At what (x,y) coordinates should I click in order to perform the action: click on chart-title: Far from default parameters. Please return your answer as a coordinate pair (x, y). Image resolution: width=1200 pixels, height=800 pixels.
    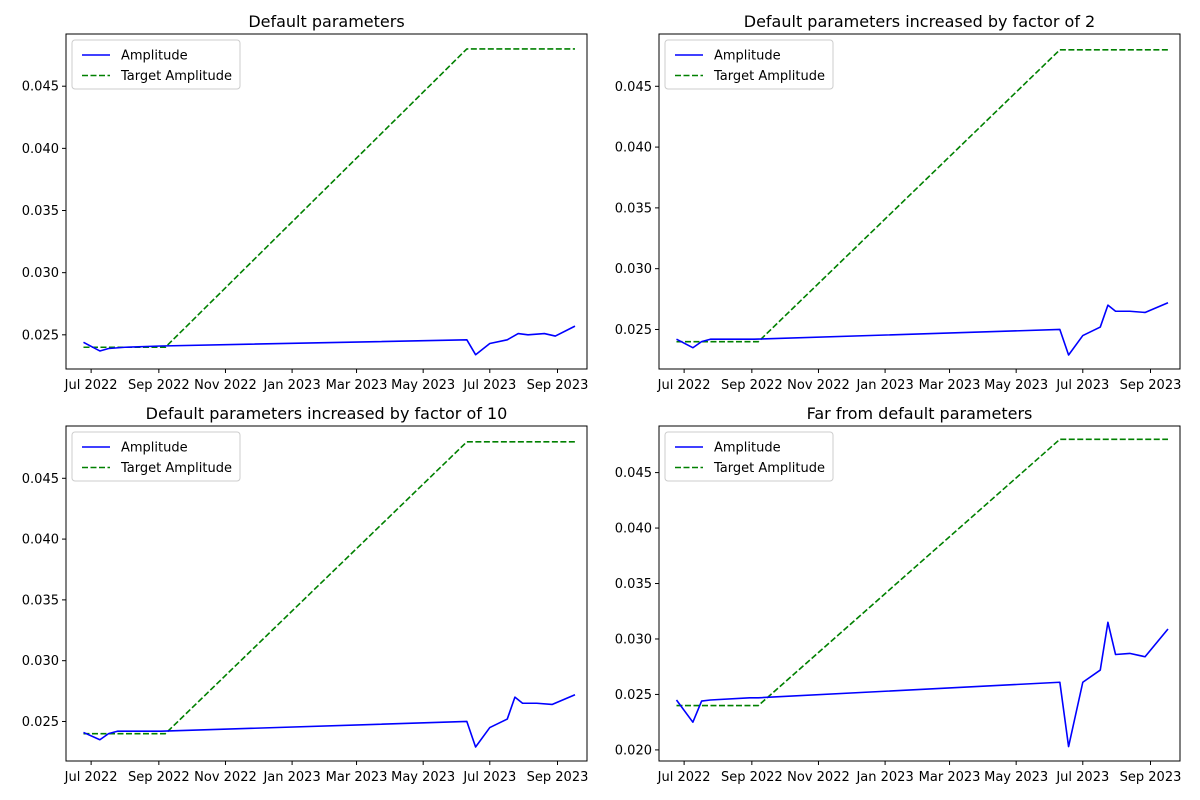
    Looking at the image, I should click on (920, 413).